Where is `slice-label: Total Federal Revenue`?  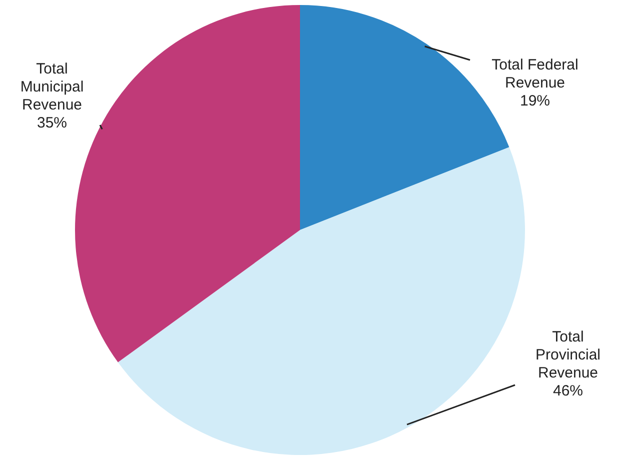 slice-label: Total Federal Revenue is located at coordinates (535, 74).